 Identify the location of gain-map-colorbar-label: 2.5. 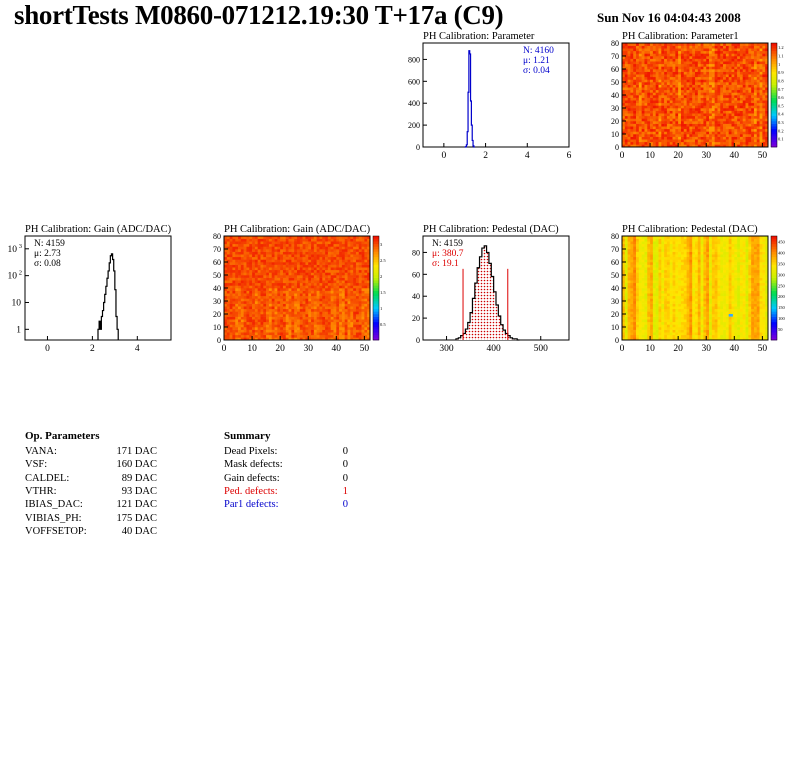
(383, 260).